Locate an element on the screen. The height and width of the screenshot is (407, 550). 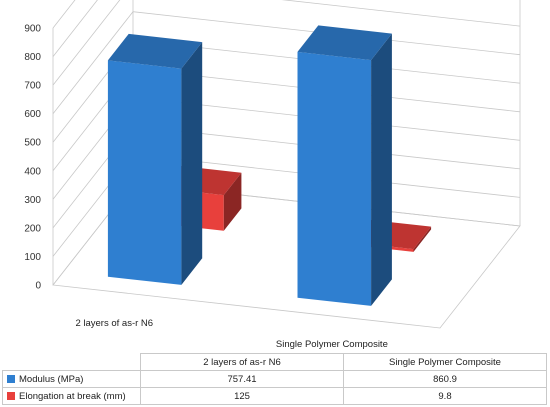
category-label: 2 layers of as-r N6 is located at coordinates (114, 323).